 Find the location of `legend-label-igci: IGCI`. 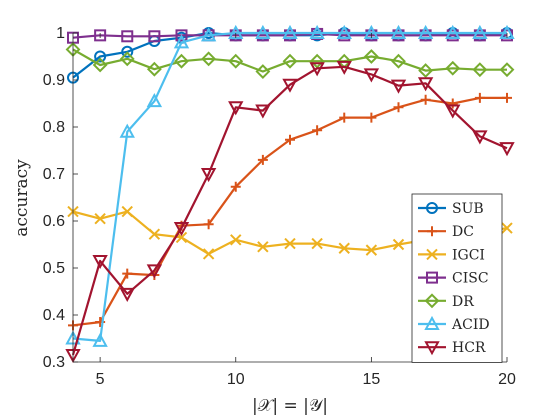

legend-label-igci: IGCI is located at coordinates (468, 255).